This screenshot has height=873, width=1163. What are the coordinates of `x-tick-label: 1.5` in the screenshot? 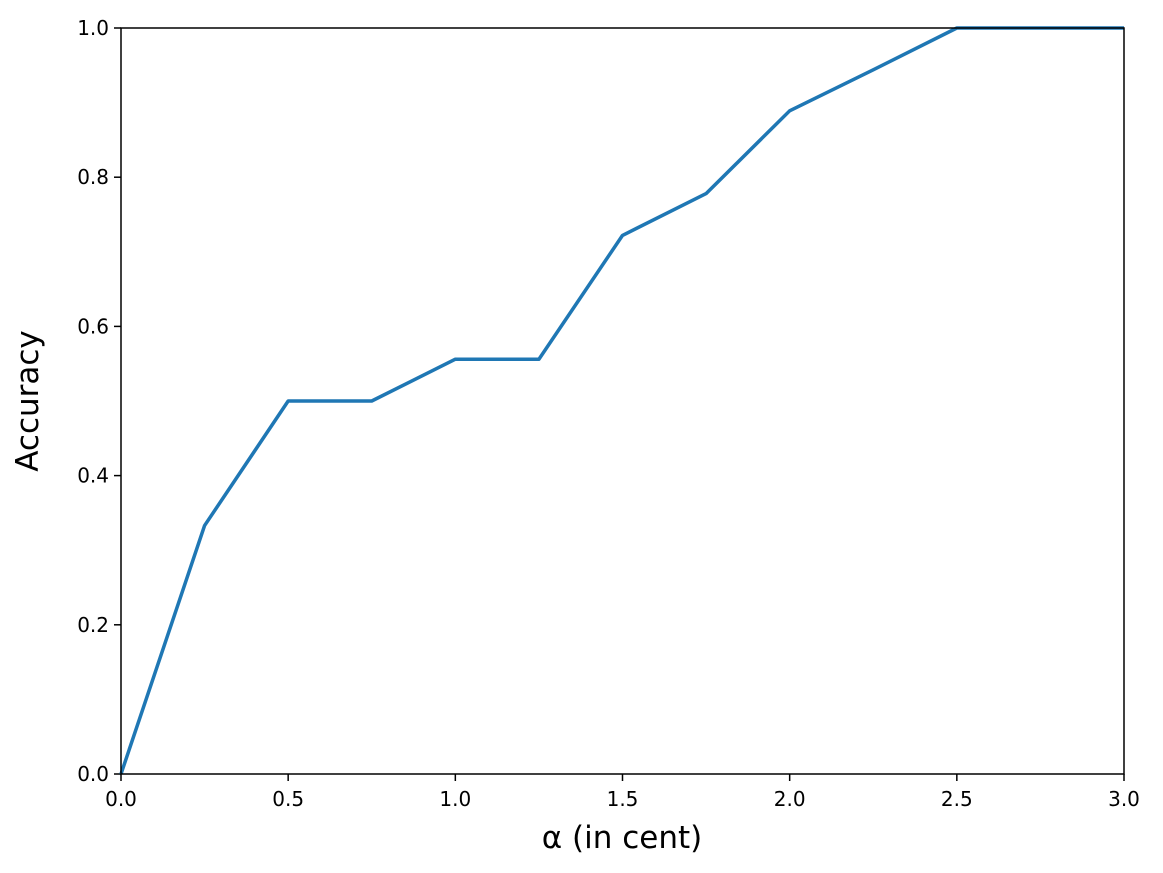 It's located at (623, 799).